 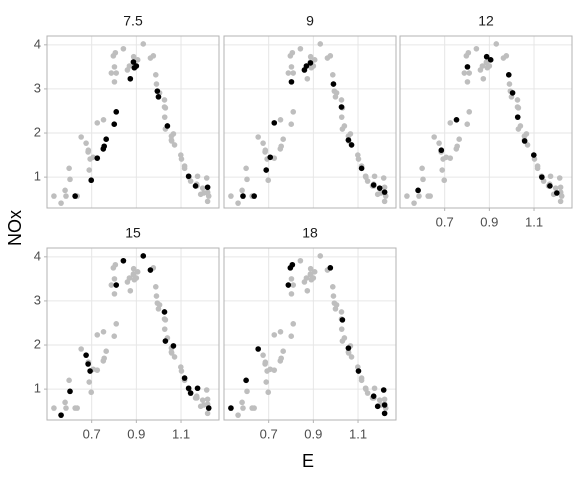 What do you see at coordinates (310, 21) in the screenshot?
I see `facet-title: 9` at bounding box center [310, 21].